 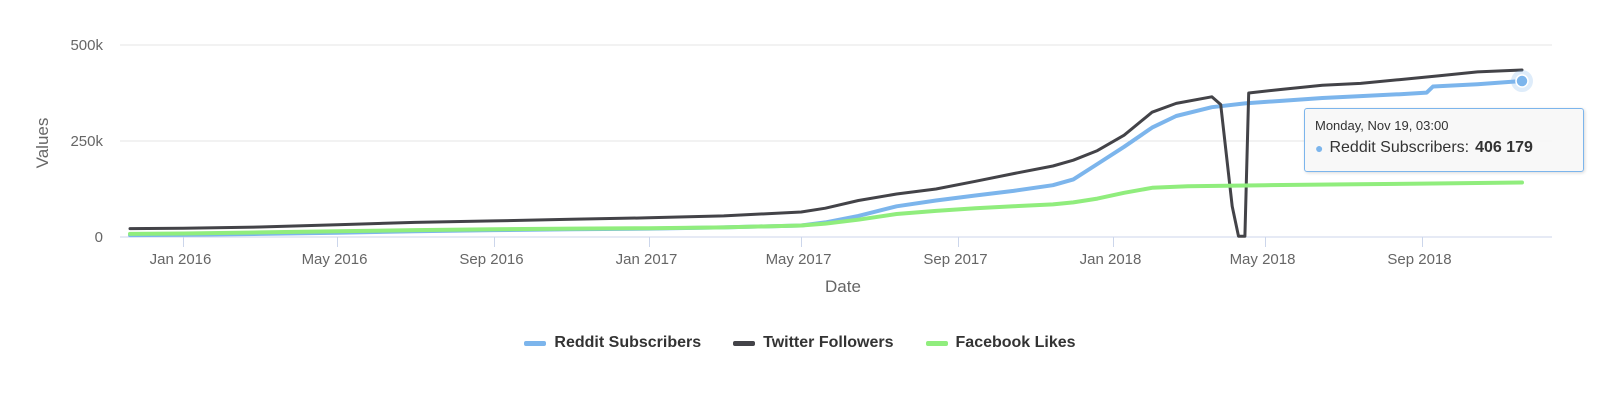 I want to click on y-axis-labels: 0 250k 500k, so click(x=86, y=141).